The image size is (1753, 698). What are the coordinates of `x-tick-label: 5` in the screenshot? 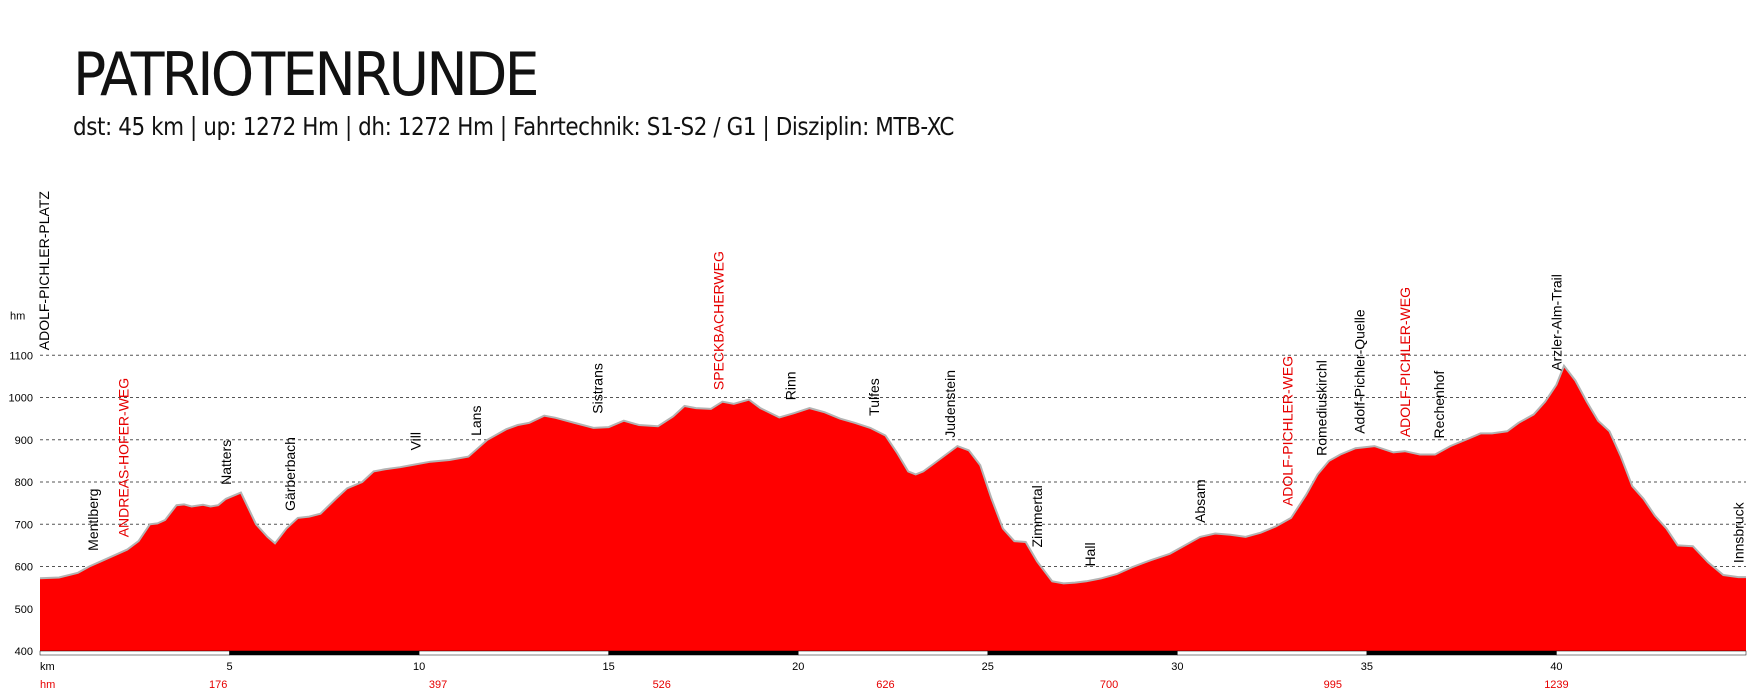 It's located at (229, 667).